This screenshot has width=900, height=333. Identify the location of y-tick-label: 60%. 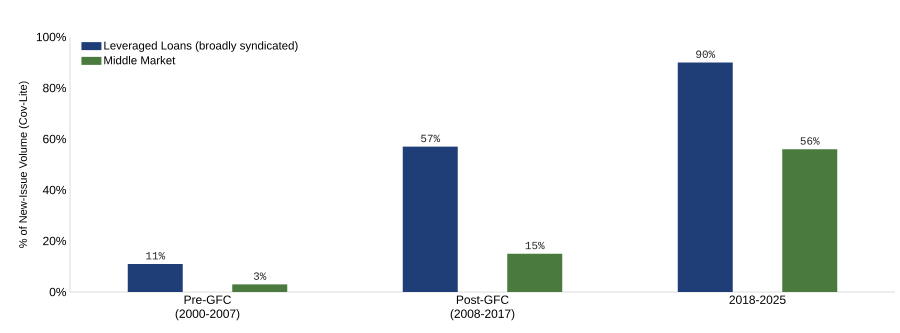
(54, 139).